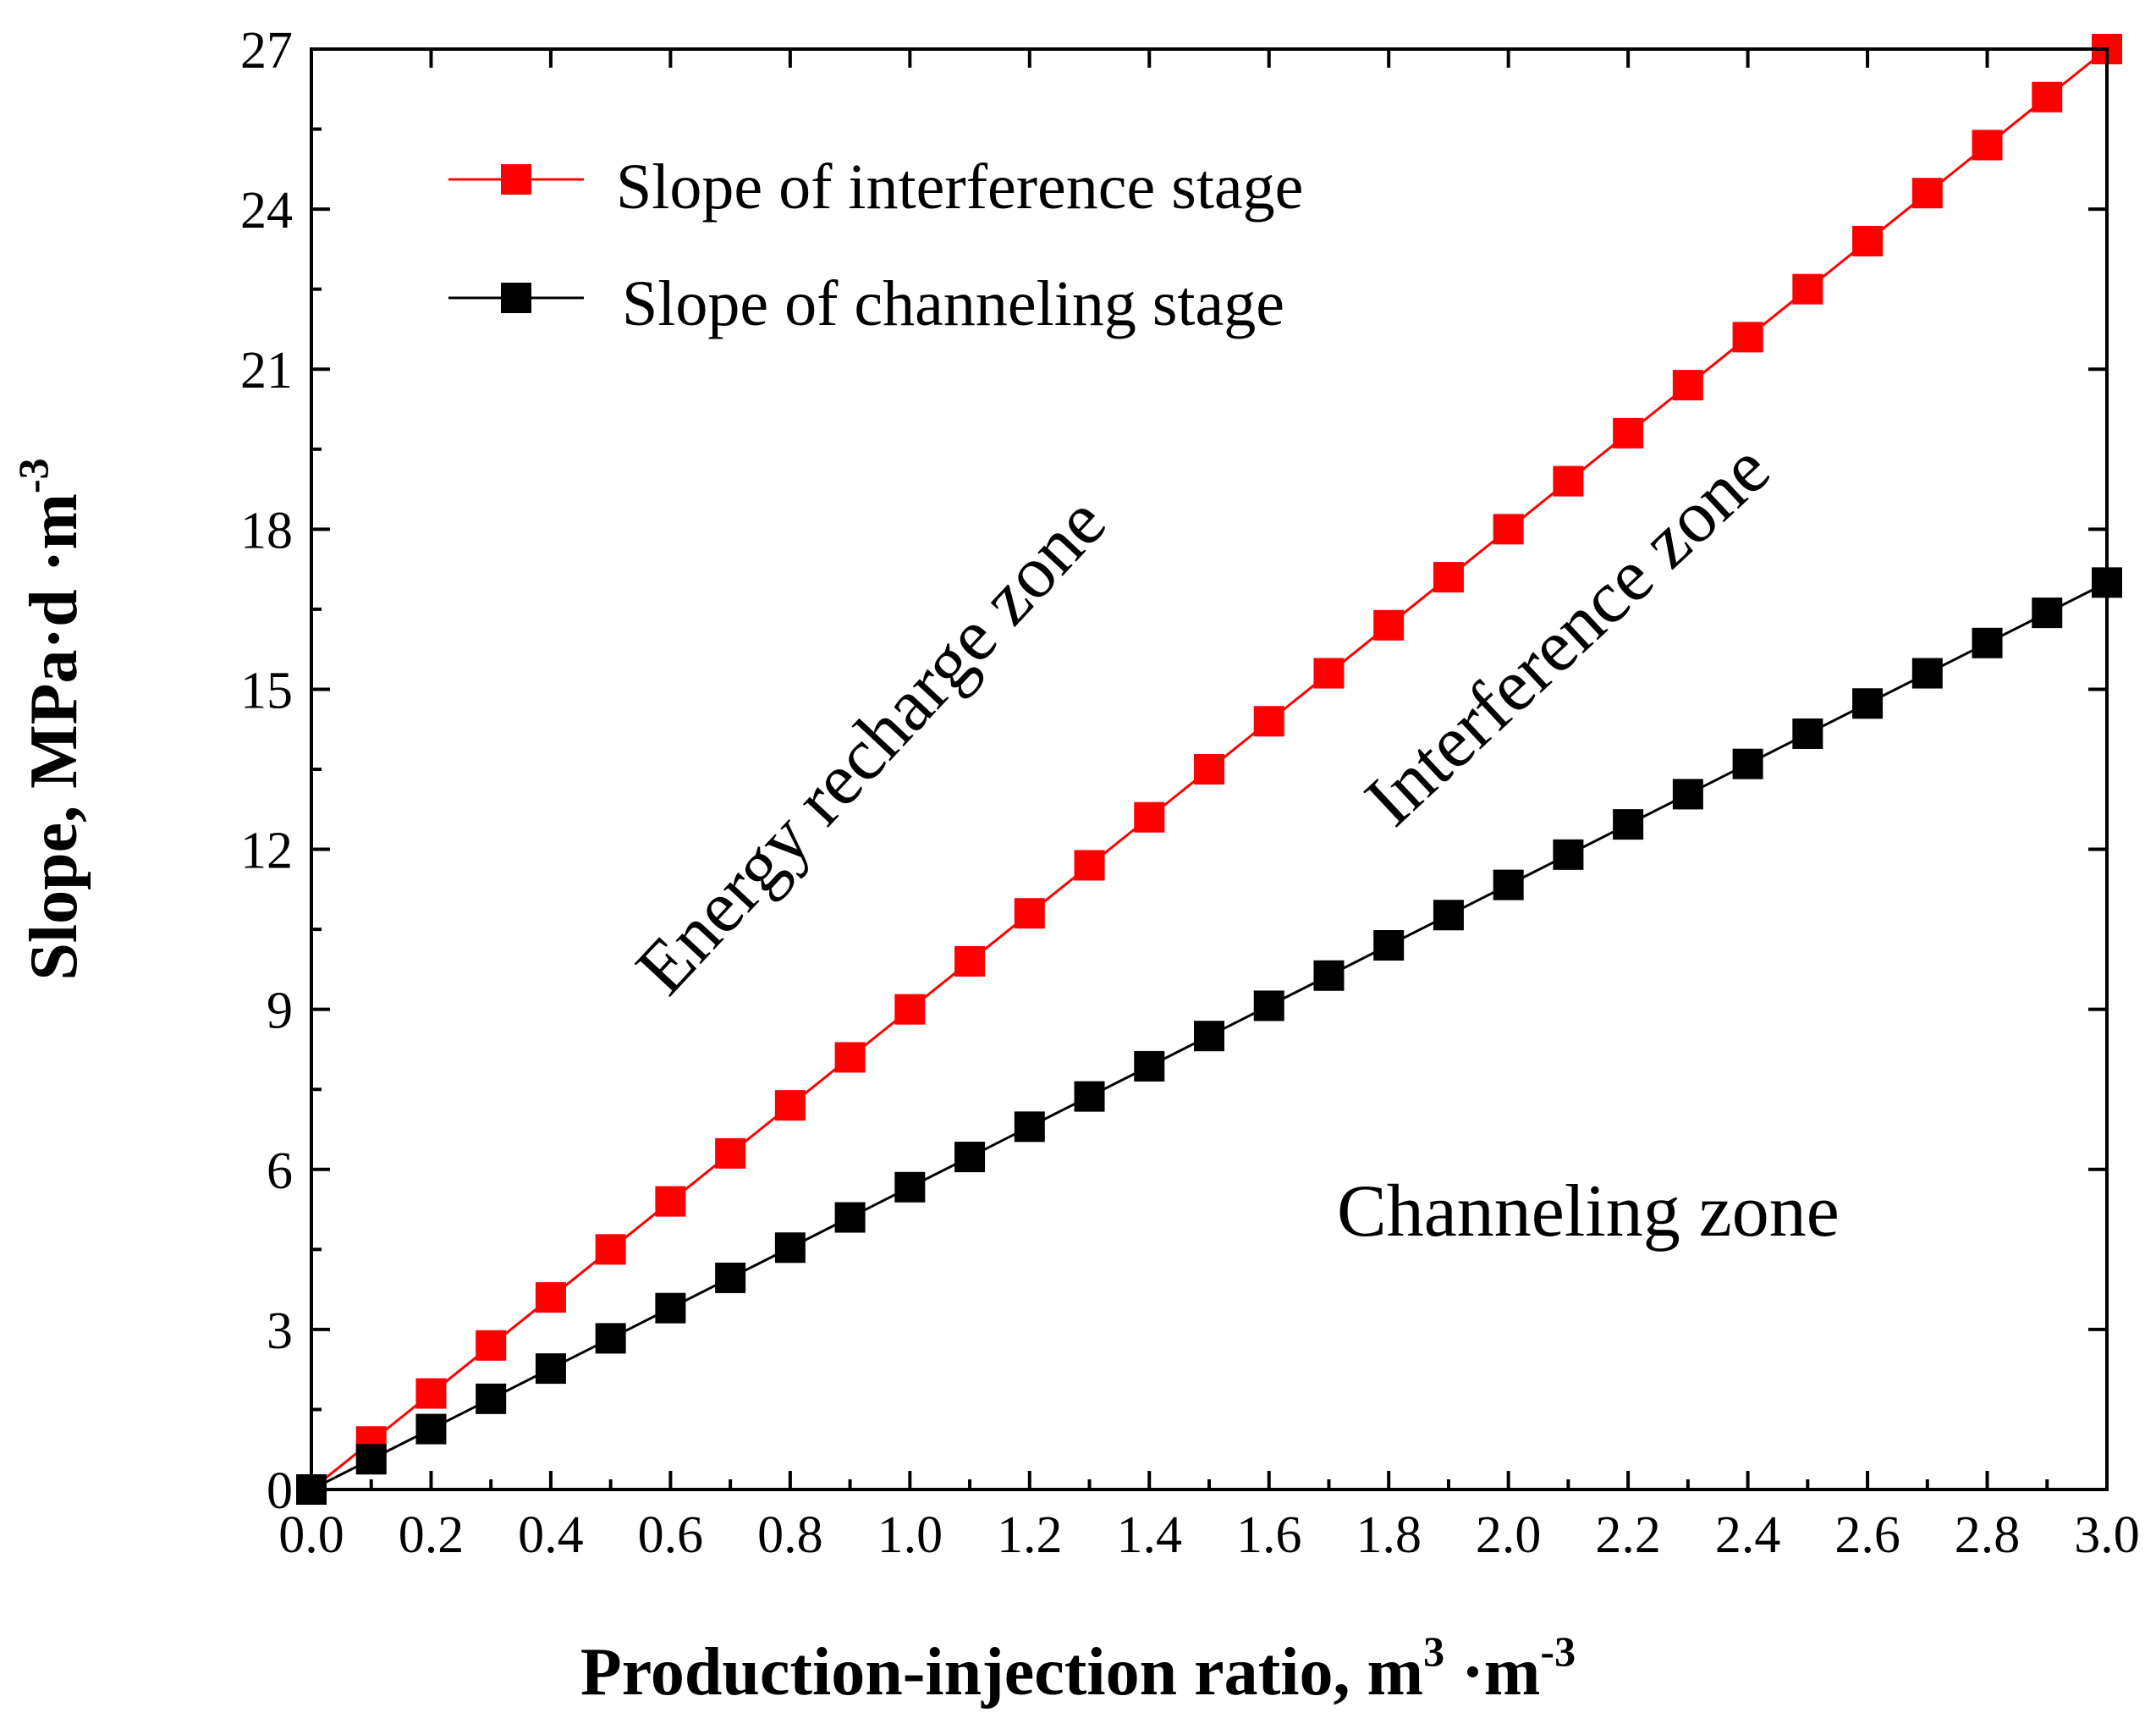 This screenshot has width=2156, height=1718. Describe the element at coordinates (1867, 1535) in the screenshot. I see `x-tick-label-13: 2.6` at that location.